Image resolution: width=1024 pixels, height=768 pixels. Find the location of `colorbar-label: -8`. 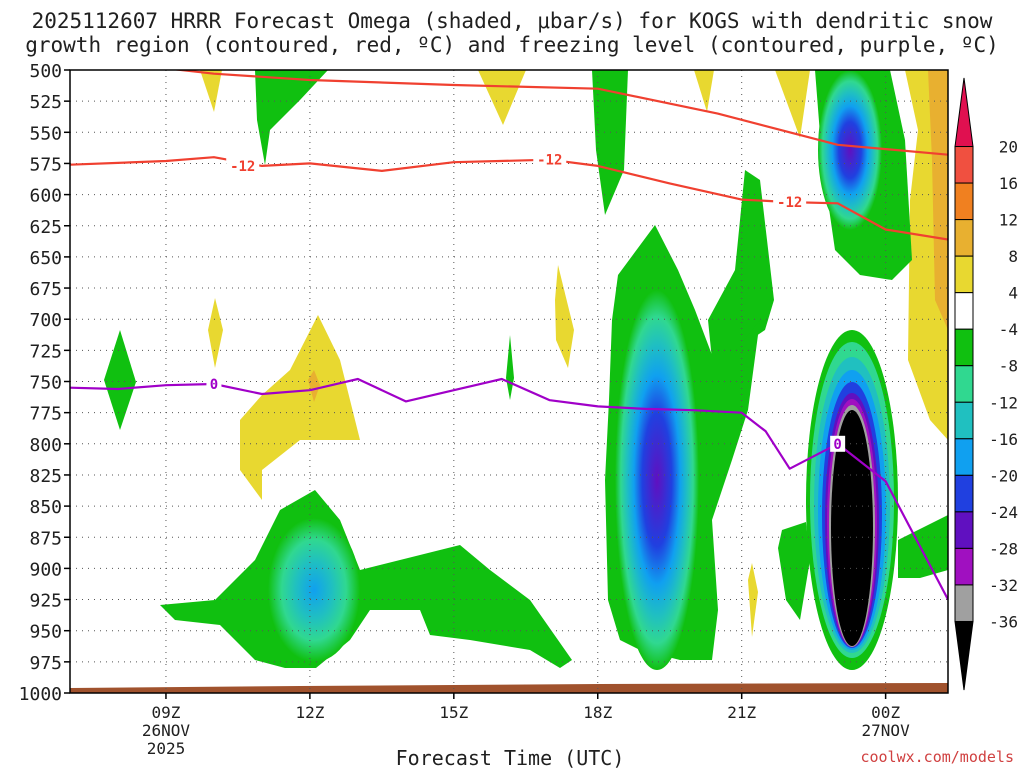

colorbar-label: -8 is located at coordinates (1008, 366).